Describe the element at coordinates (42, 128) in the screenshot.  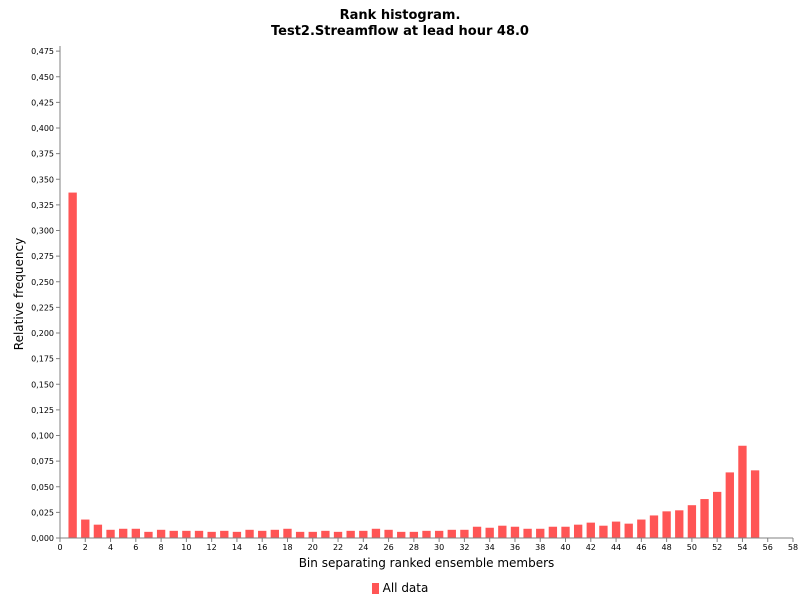
I see `y-tick-label: 0,400` at that location.